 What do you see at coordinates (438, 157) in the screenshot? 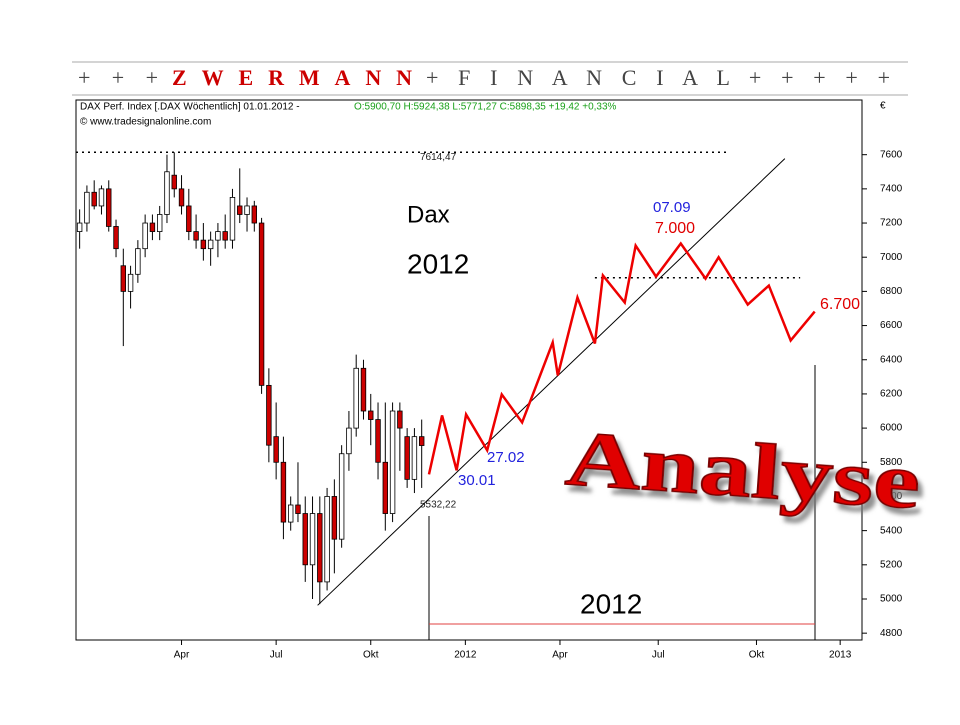
I see `price-label: 7614,47` at bounding box center [438, 157].